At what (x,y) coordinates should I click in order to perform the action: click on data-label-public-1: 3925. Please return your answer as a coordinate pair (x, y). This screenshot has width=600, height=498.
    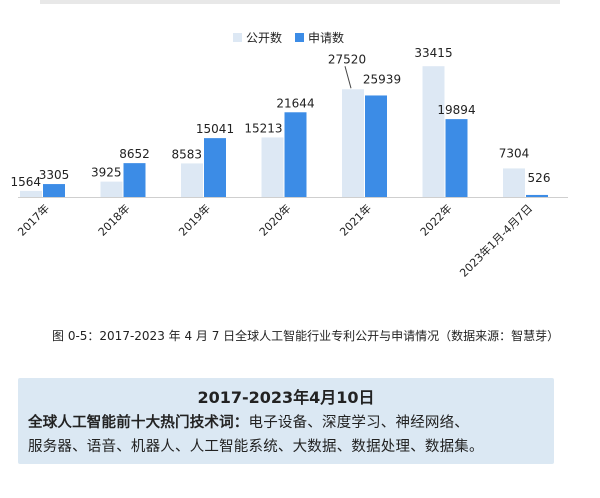
    Looking at the image, I should click on (106, 173).